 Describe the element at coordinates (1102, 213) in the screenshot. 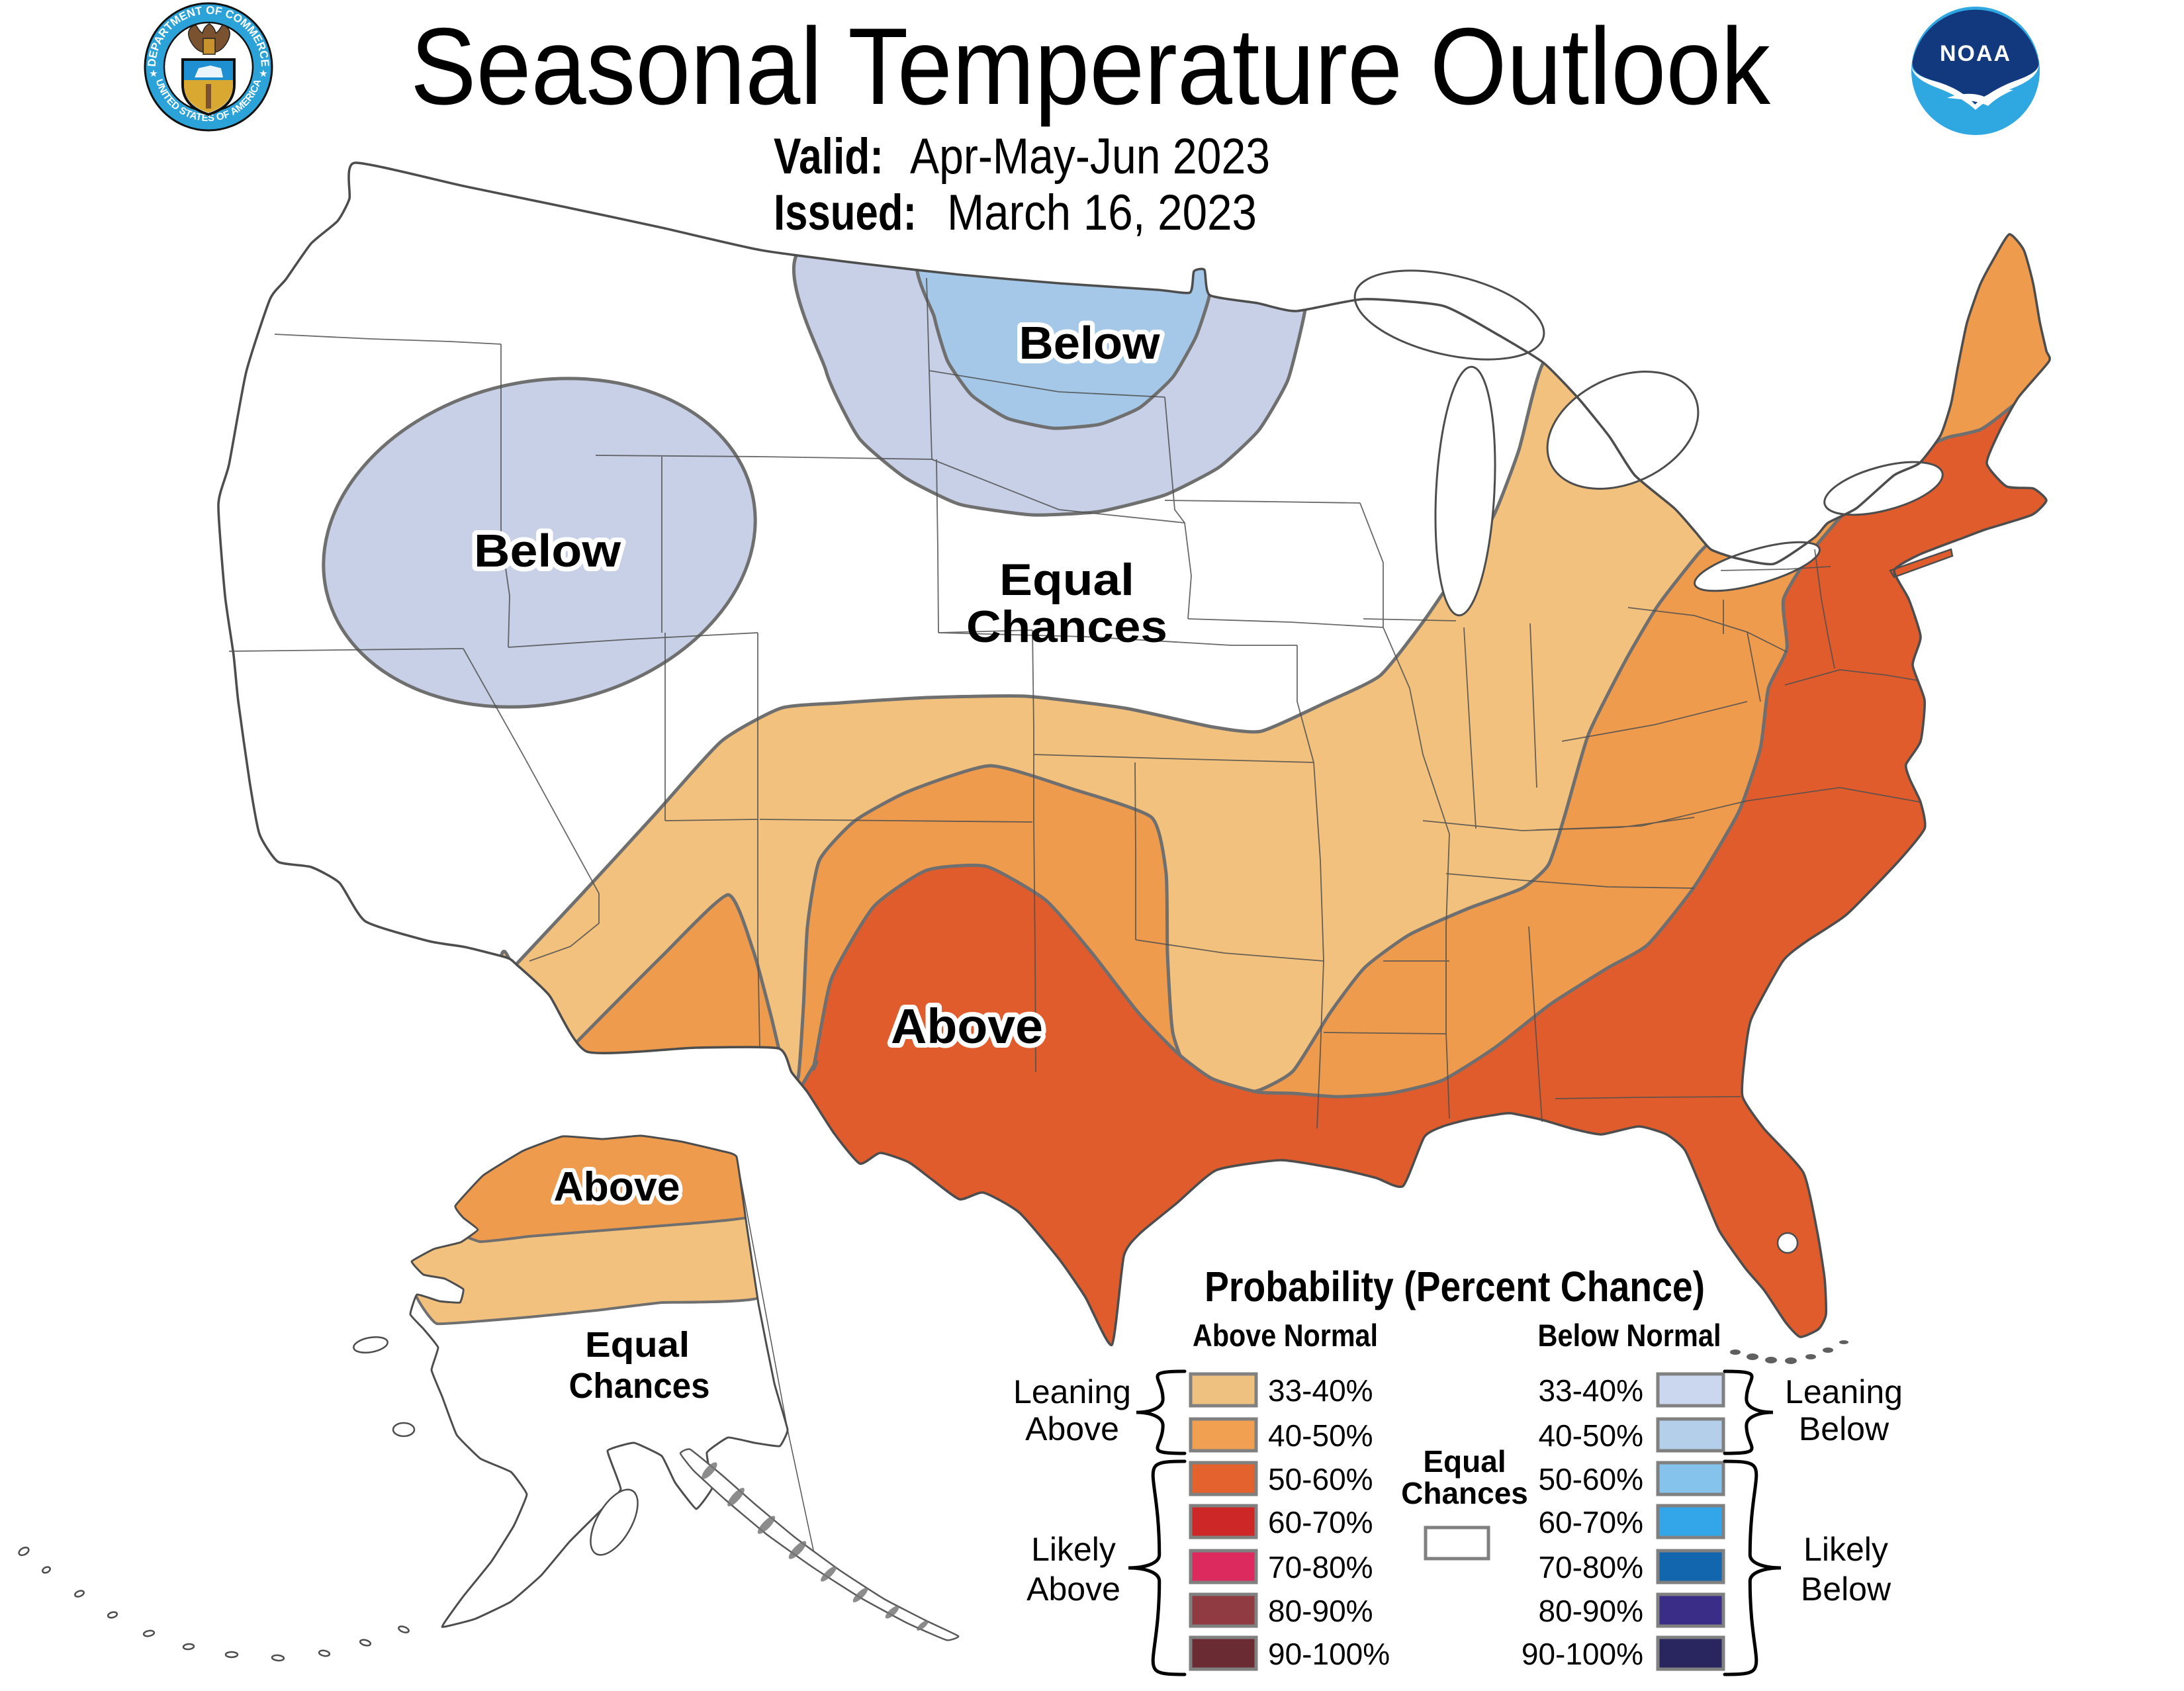

I see `svg-text: March 16, 2023` at that location.